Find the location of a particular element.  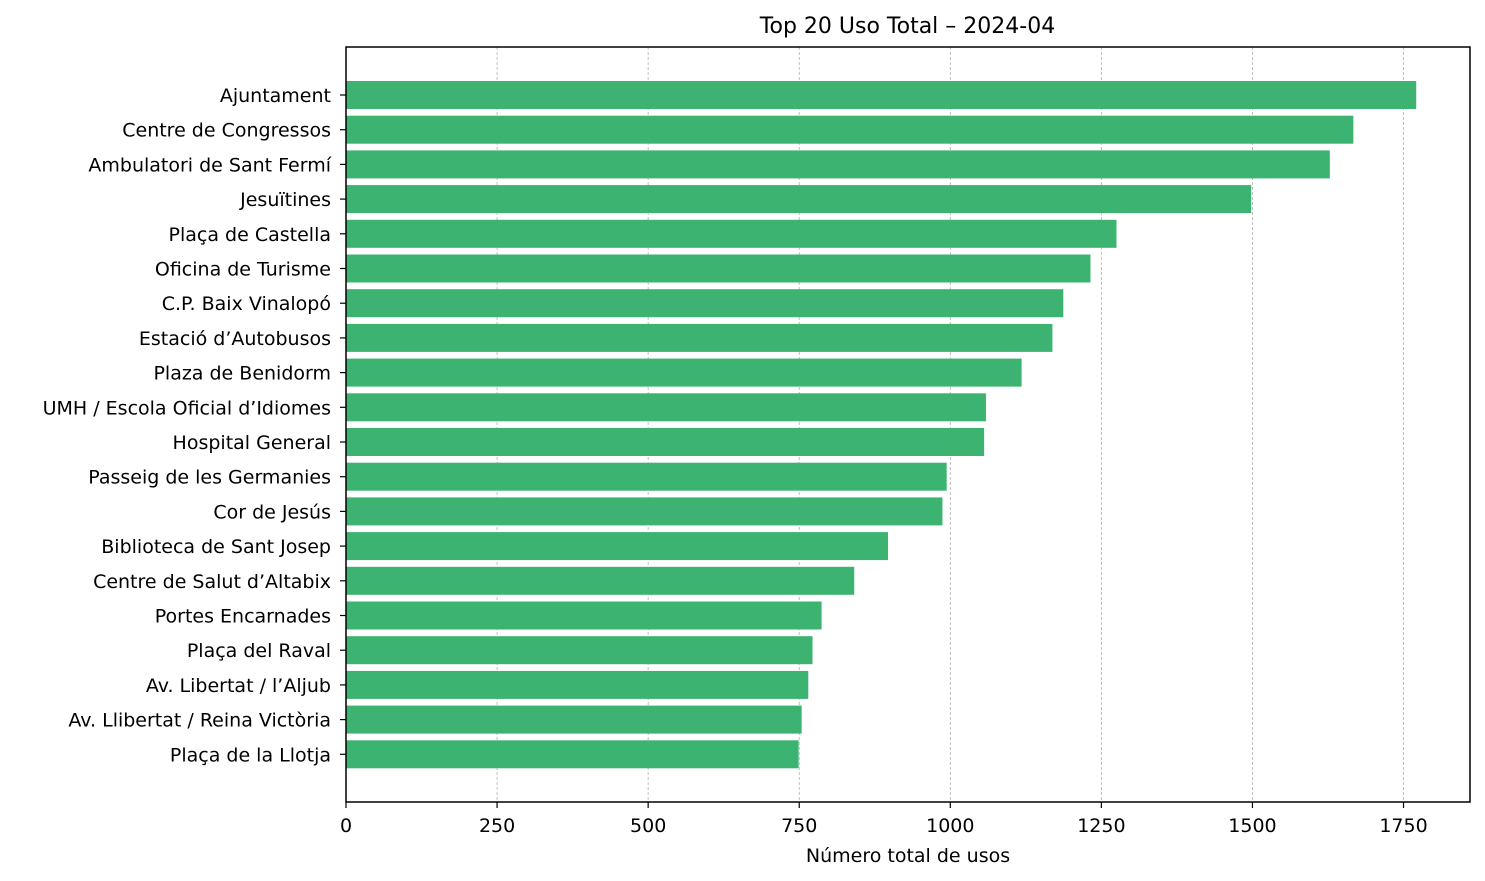

y-tick-label: Plaza de Benidorm is located at coordinates (242, 374).